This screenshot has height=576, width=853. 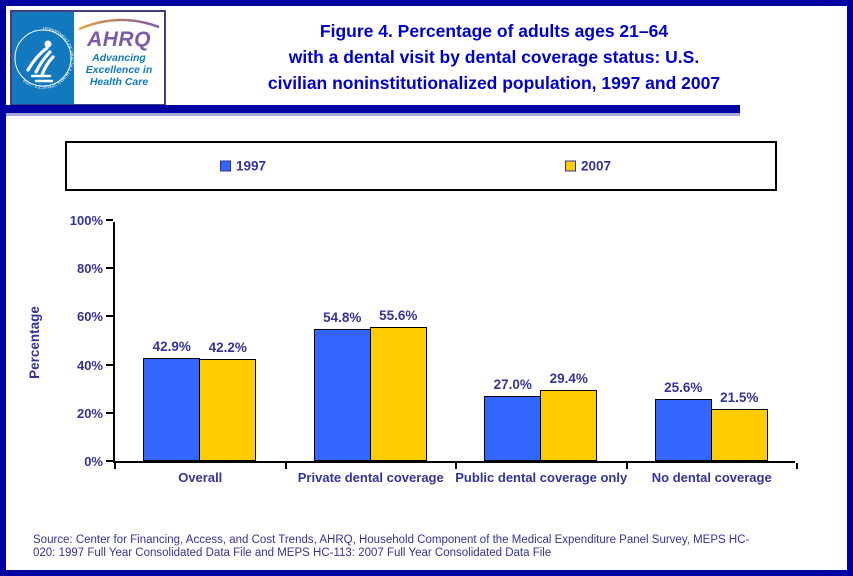 What do you see at coordinates (89, 413) in the screenshot?
I see `y-tick-label: 20%` at bounding box center [89, 413].